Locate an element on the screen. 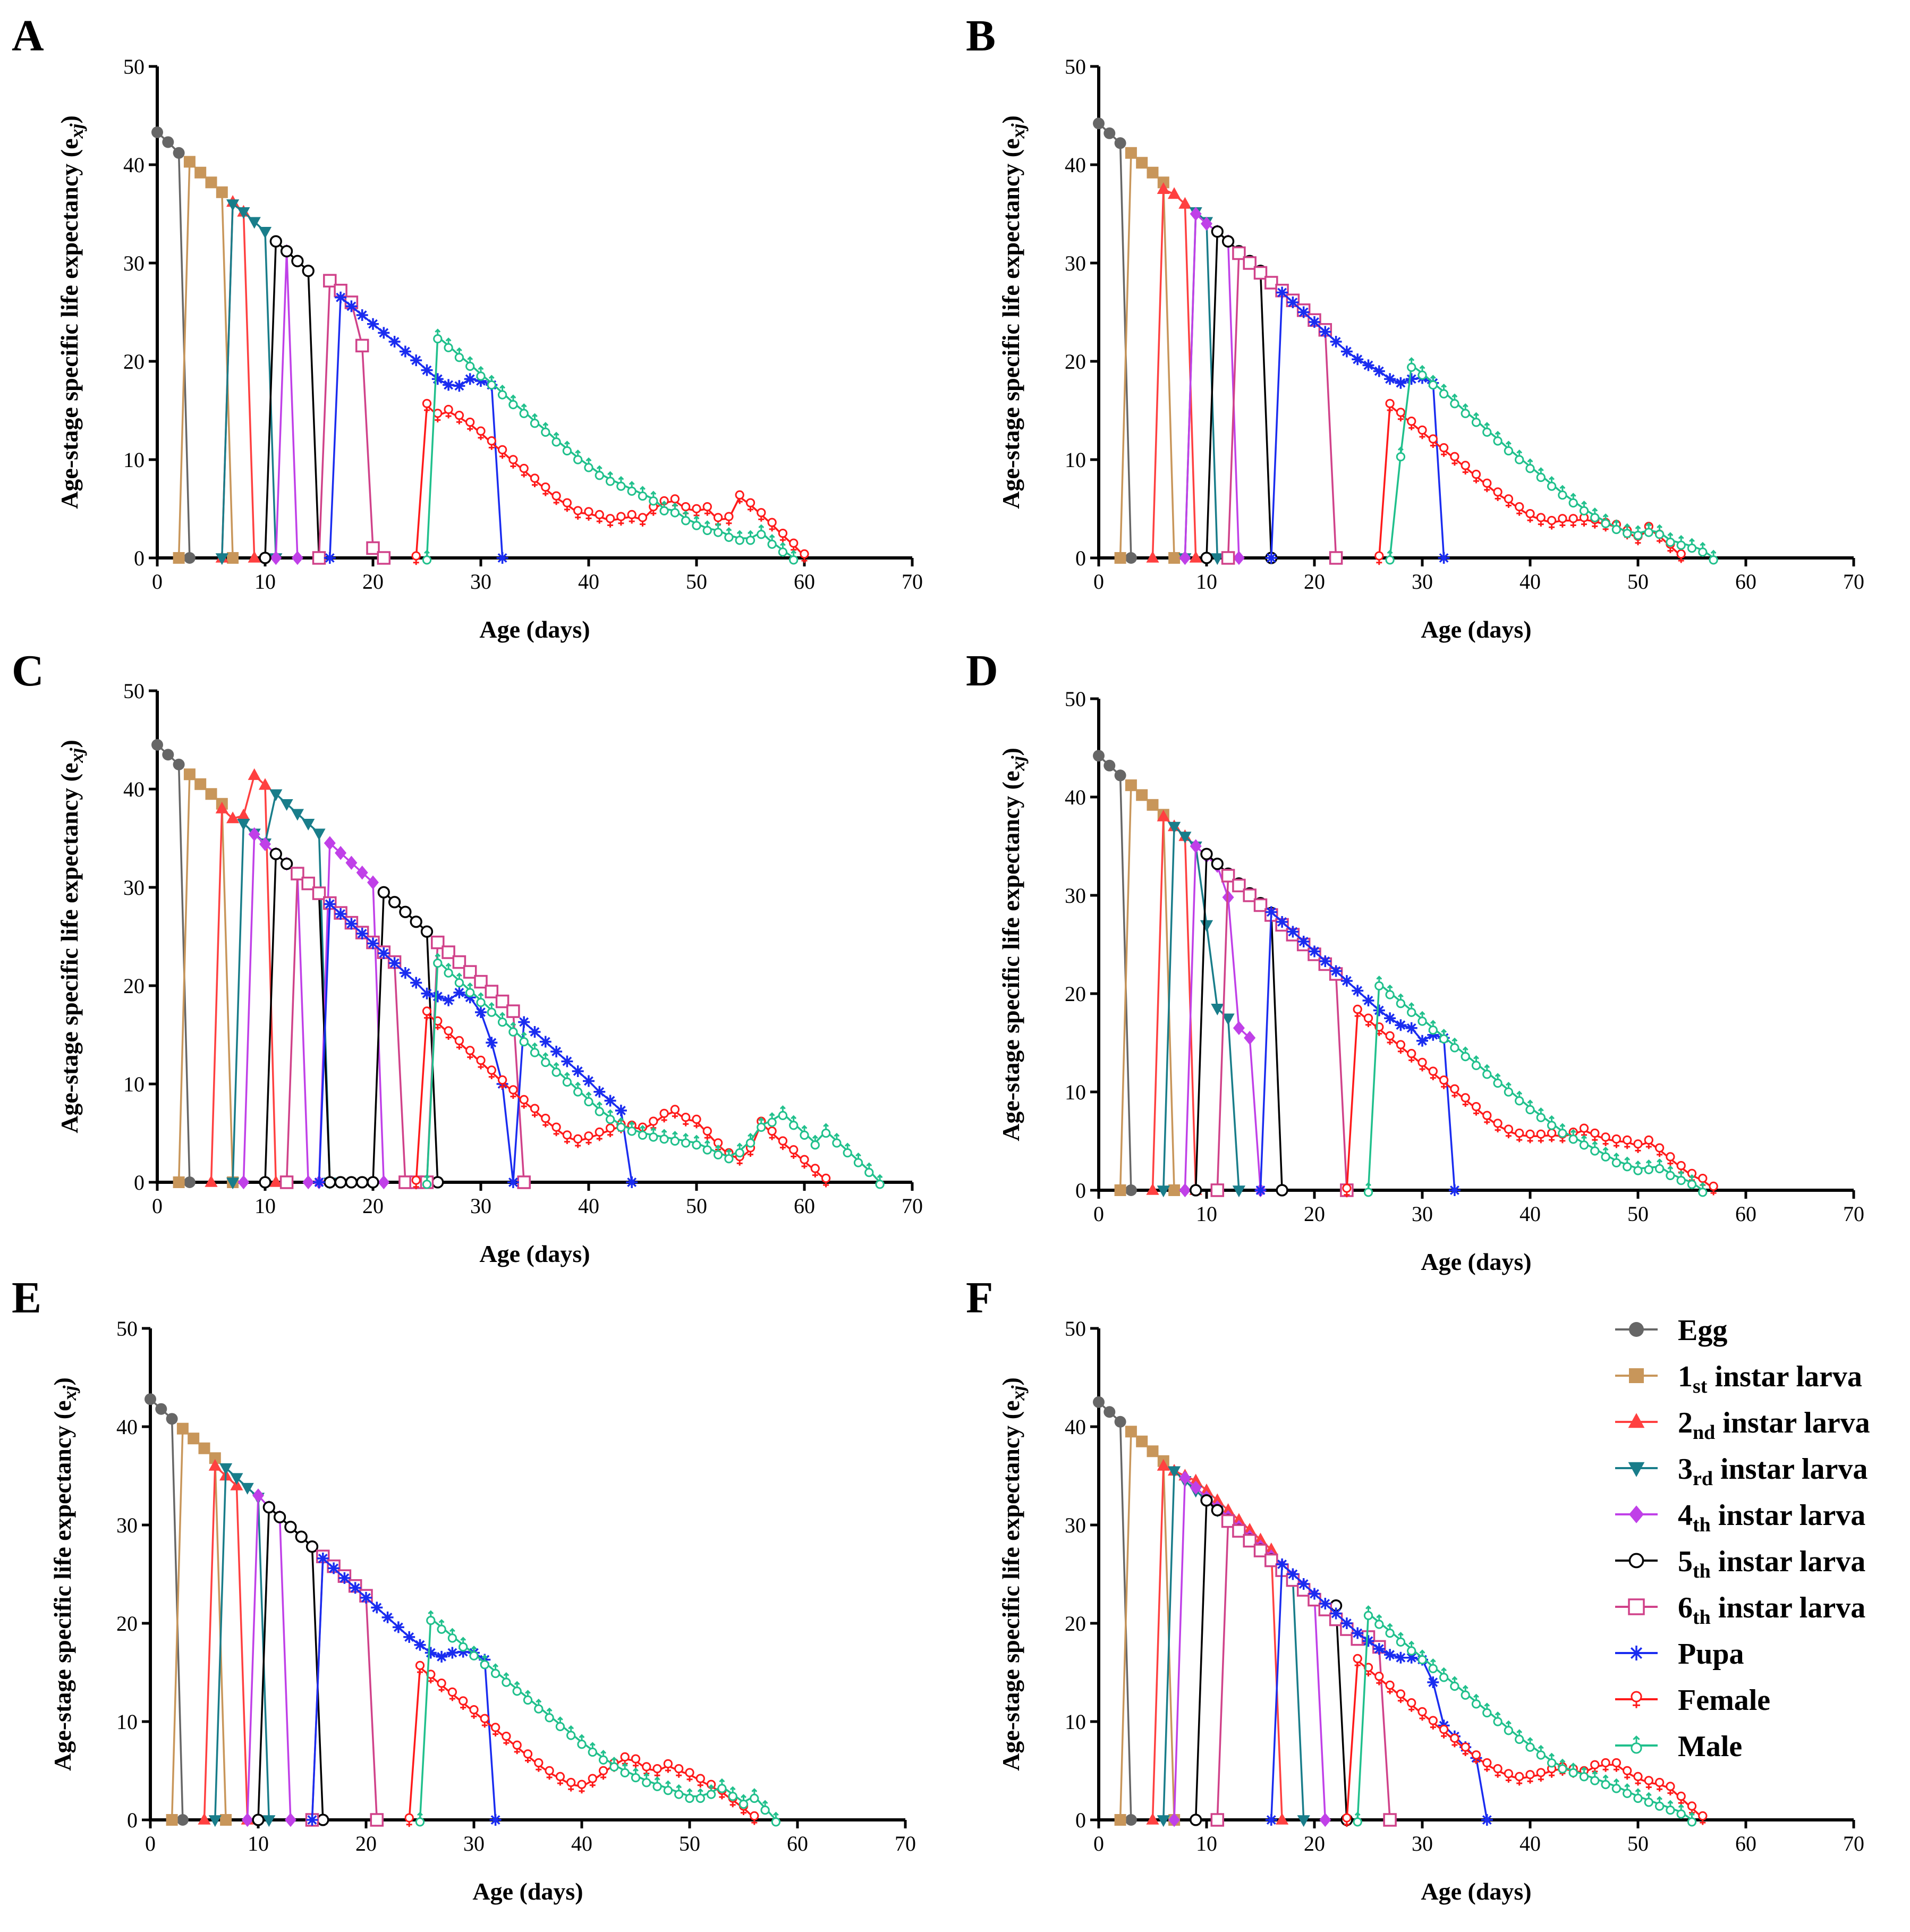  series-l3 is located at coordinates (281, 990).